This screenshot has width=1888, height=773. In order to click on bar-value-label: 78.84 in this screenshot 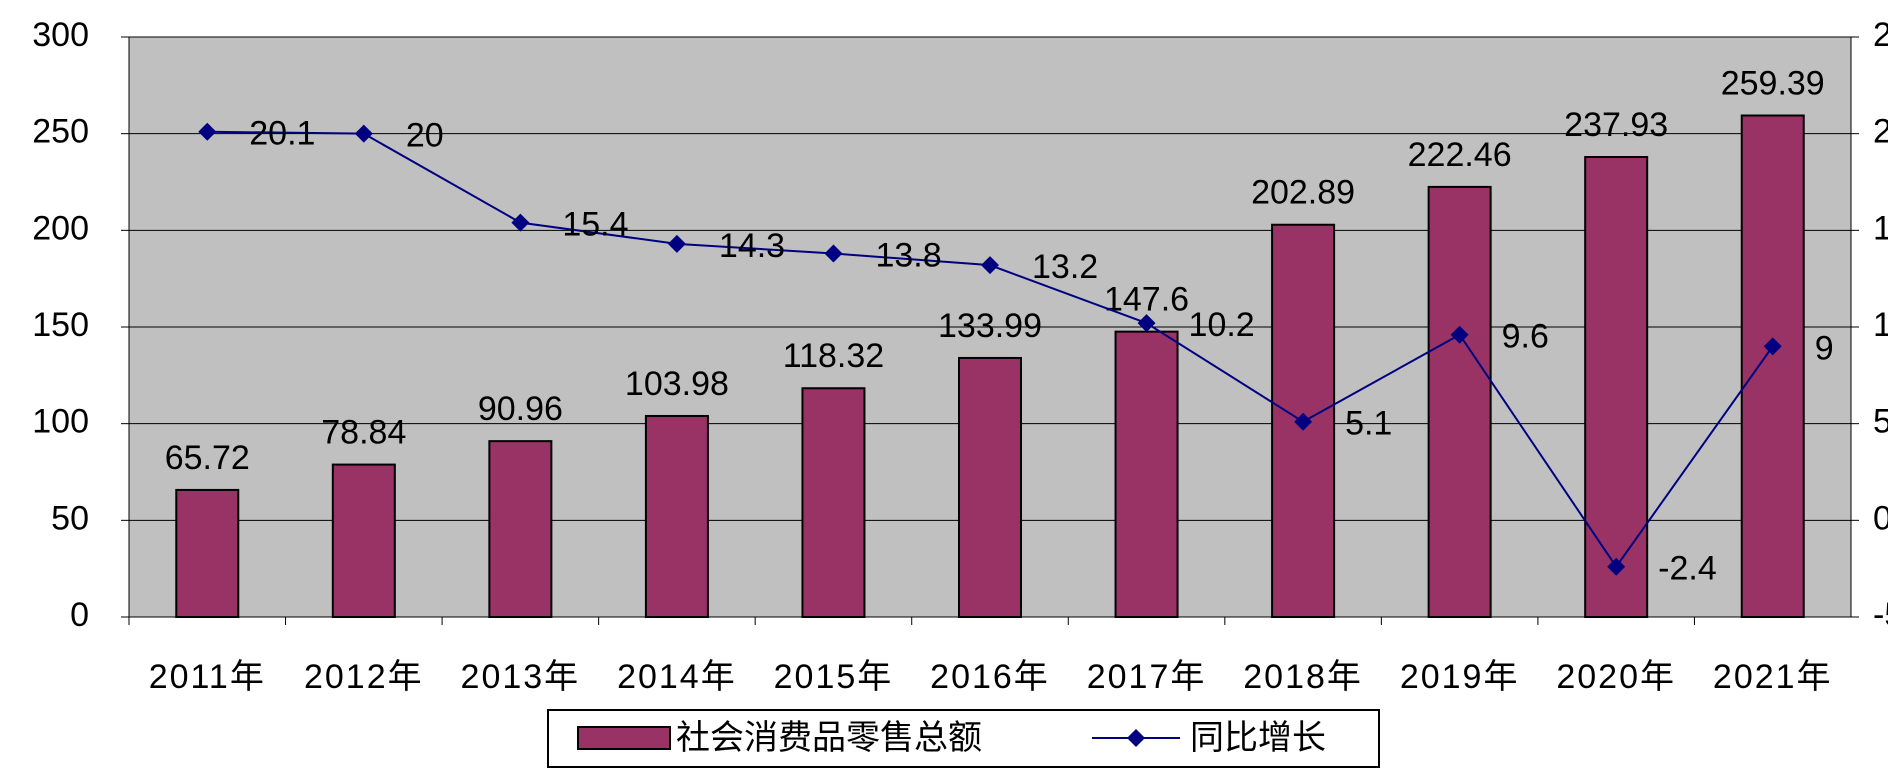, I will do `click(363, 433)`.